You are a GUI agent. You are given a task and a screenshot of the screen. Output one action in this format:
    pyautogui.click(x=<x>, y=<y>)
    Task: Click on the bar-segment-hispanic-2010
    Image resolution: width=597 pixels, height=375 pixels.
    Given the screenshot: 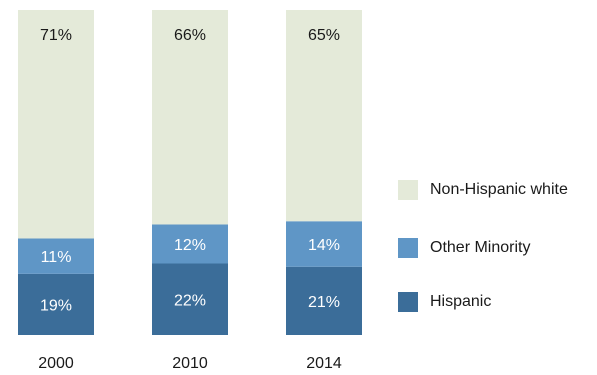 What is the action you would take?
    pyautogui.click(x=190, y=299)
    